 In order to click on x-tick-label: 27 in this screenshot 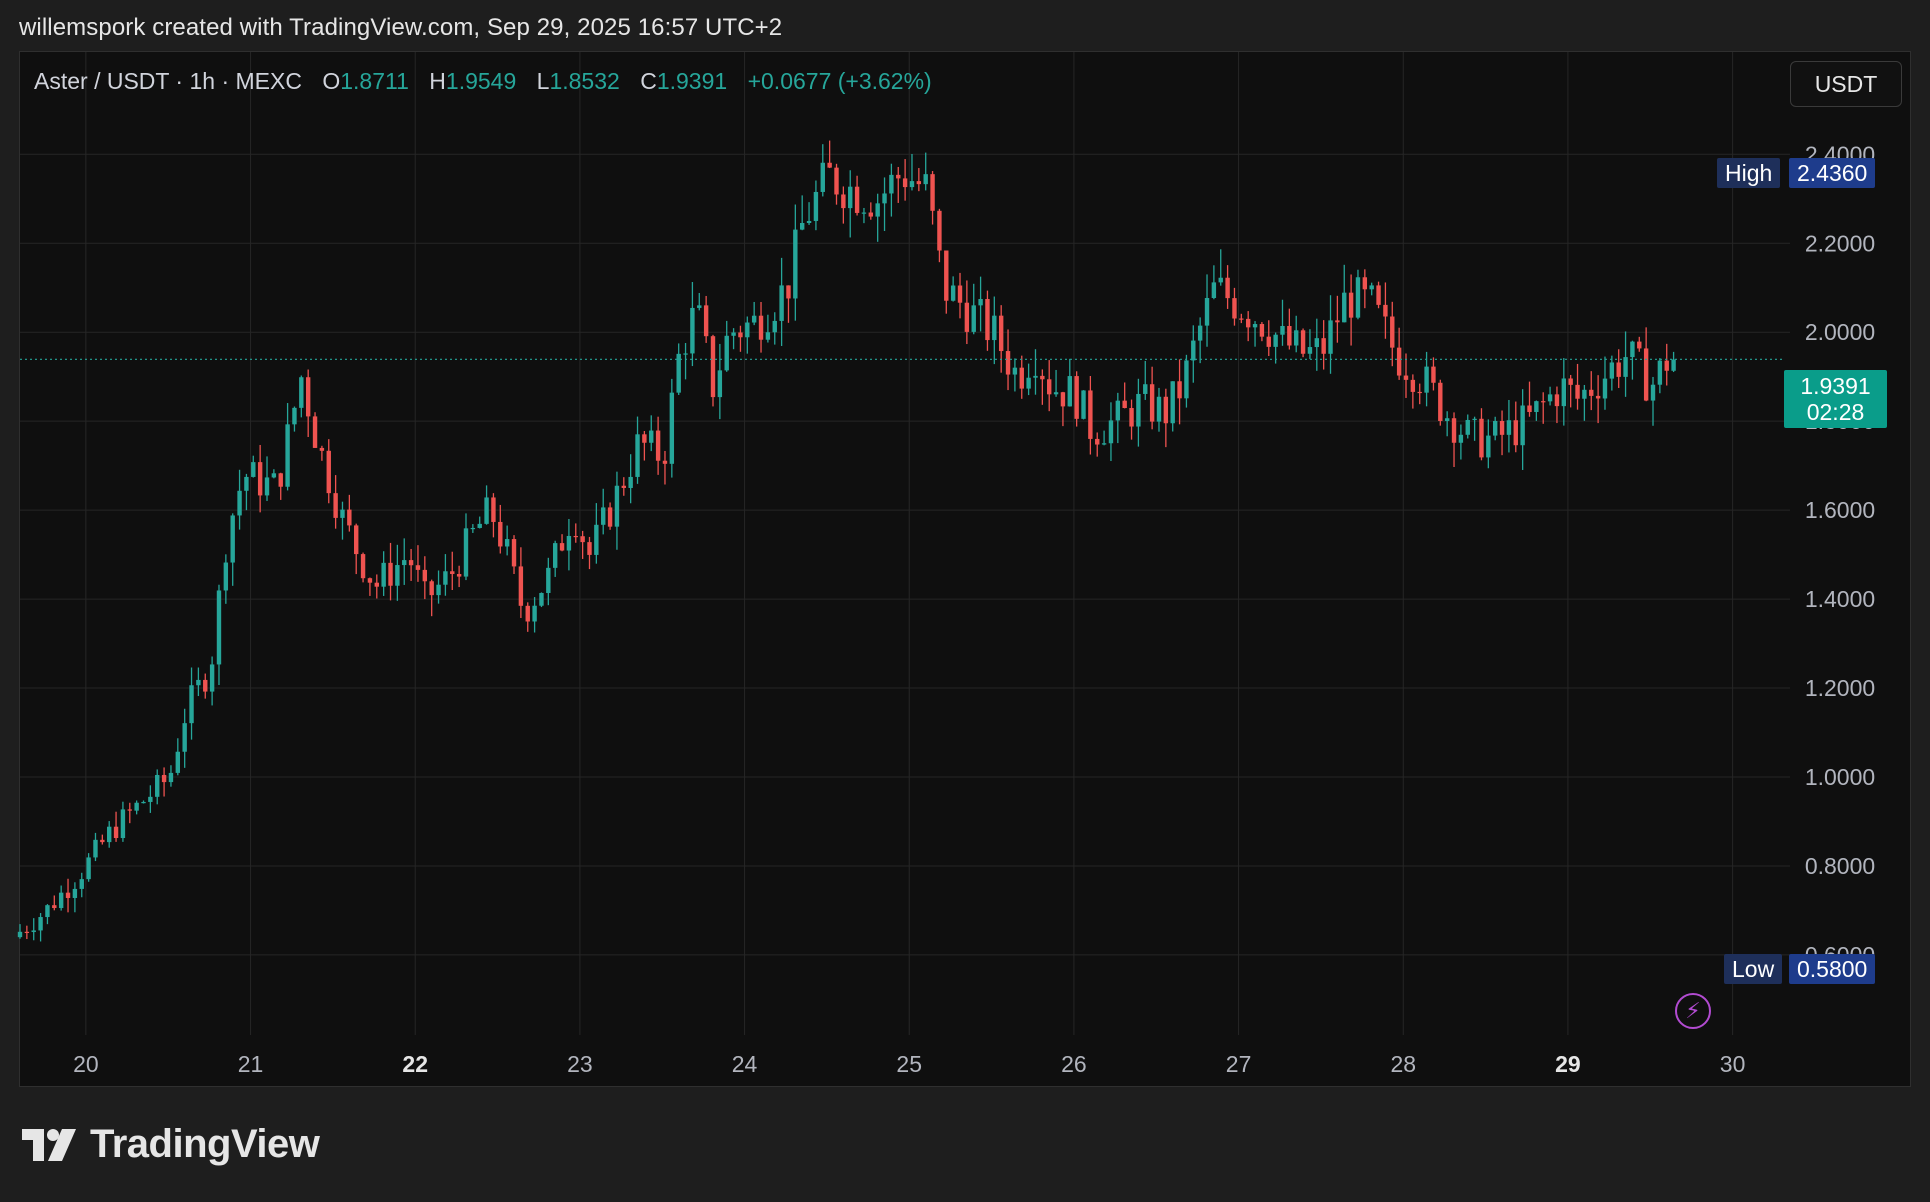, I will do `click(1239, 1064)`.